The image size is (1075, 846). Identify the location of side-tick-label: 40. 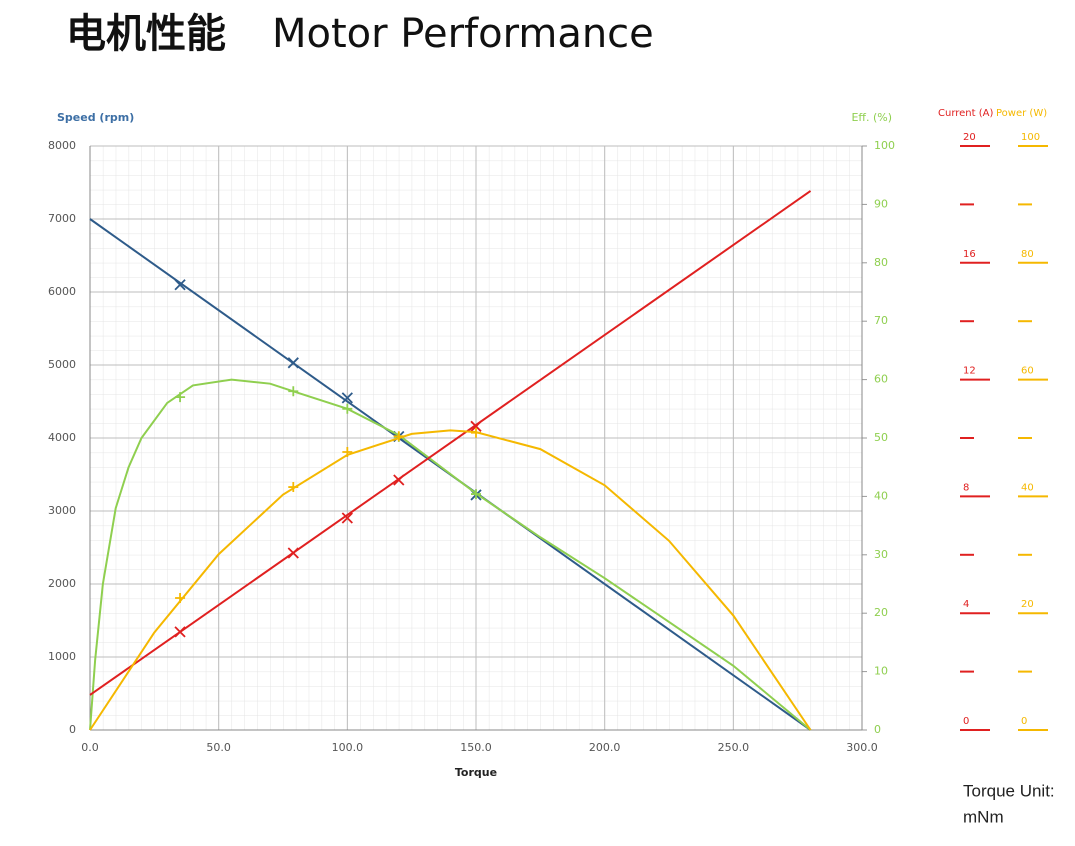
(1027, 487).